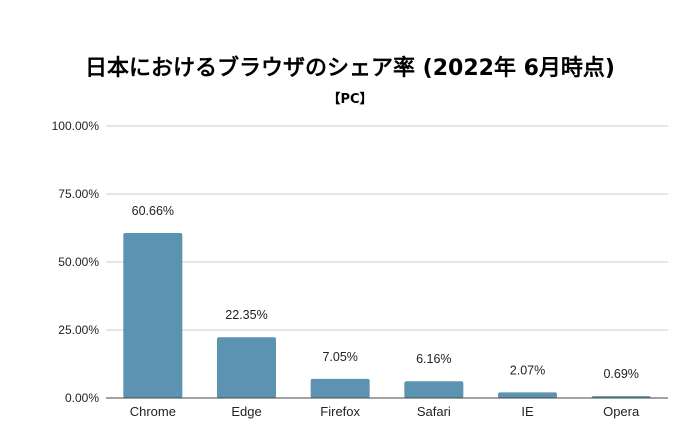 The image size is (700, 432). I want to click on y-axis-ticks: 0.00% 25.00% 50.00% 75.00% 100.00%, so click(76, 262).